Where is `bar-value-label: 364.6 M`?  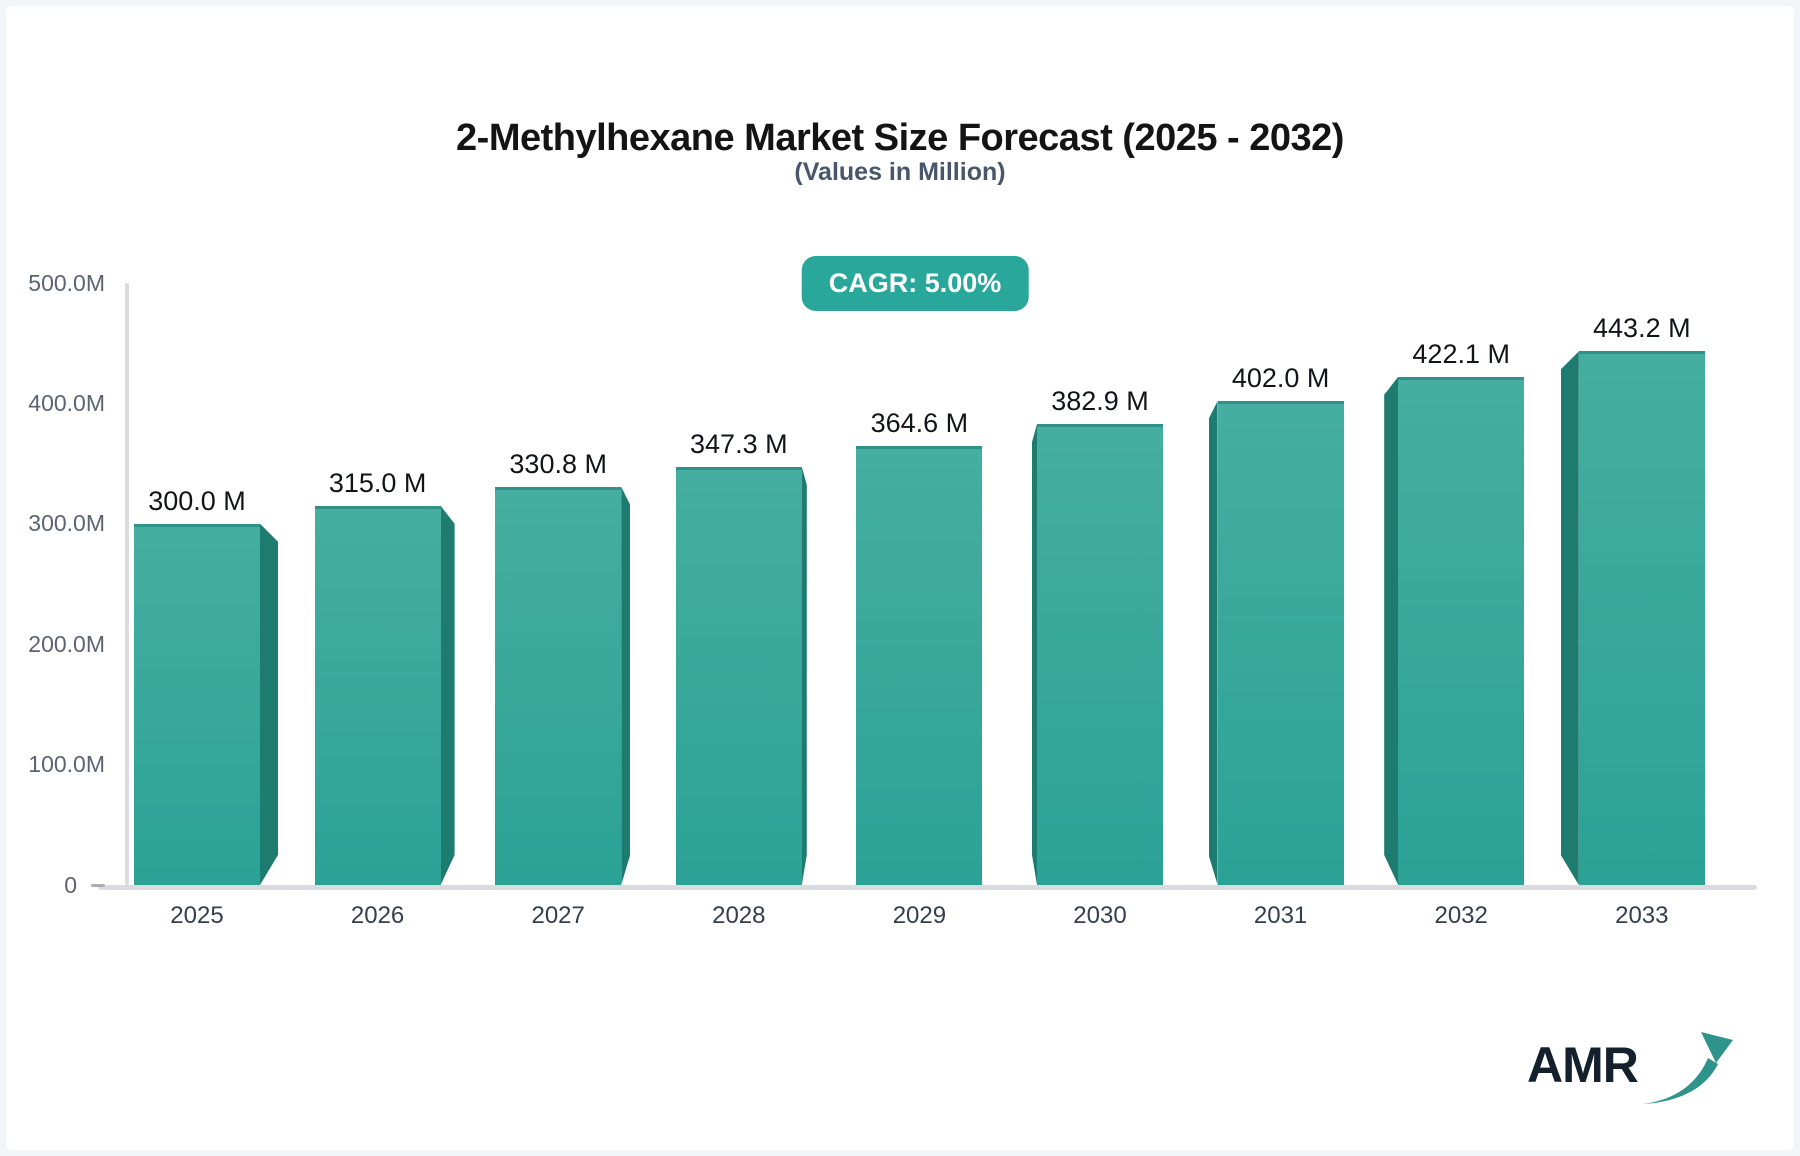 bar-value-label: 364.6 M is located at coordinates (919, 423).